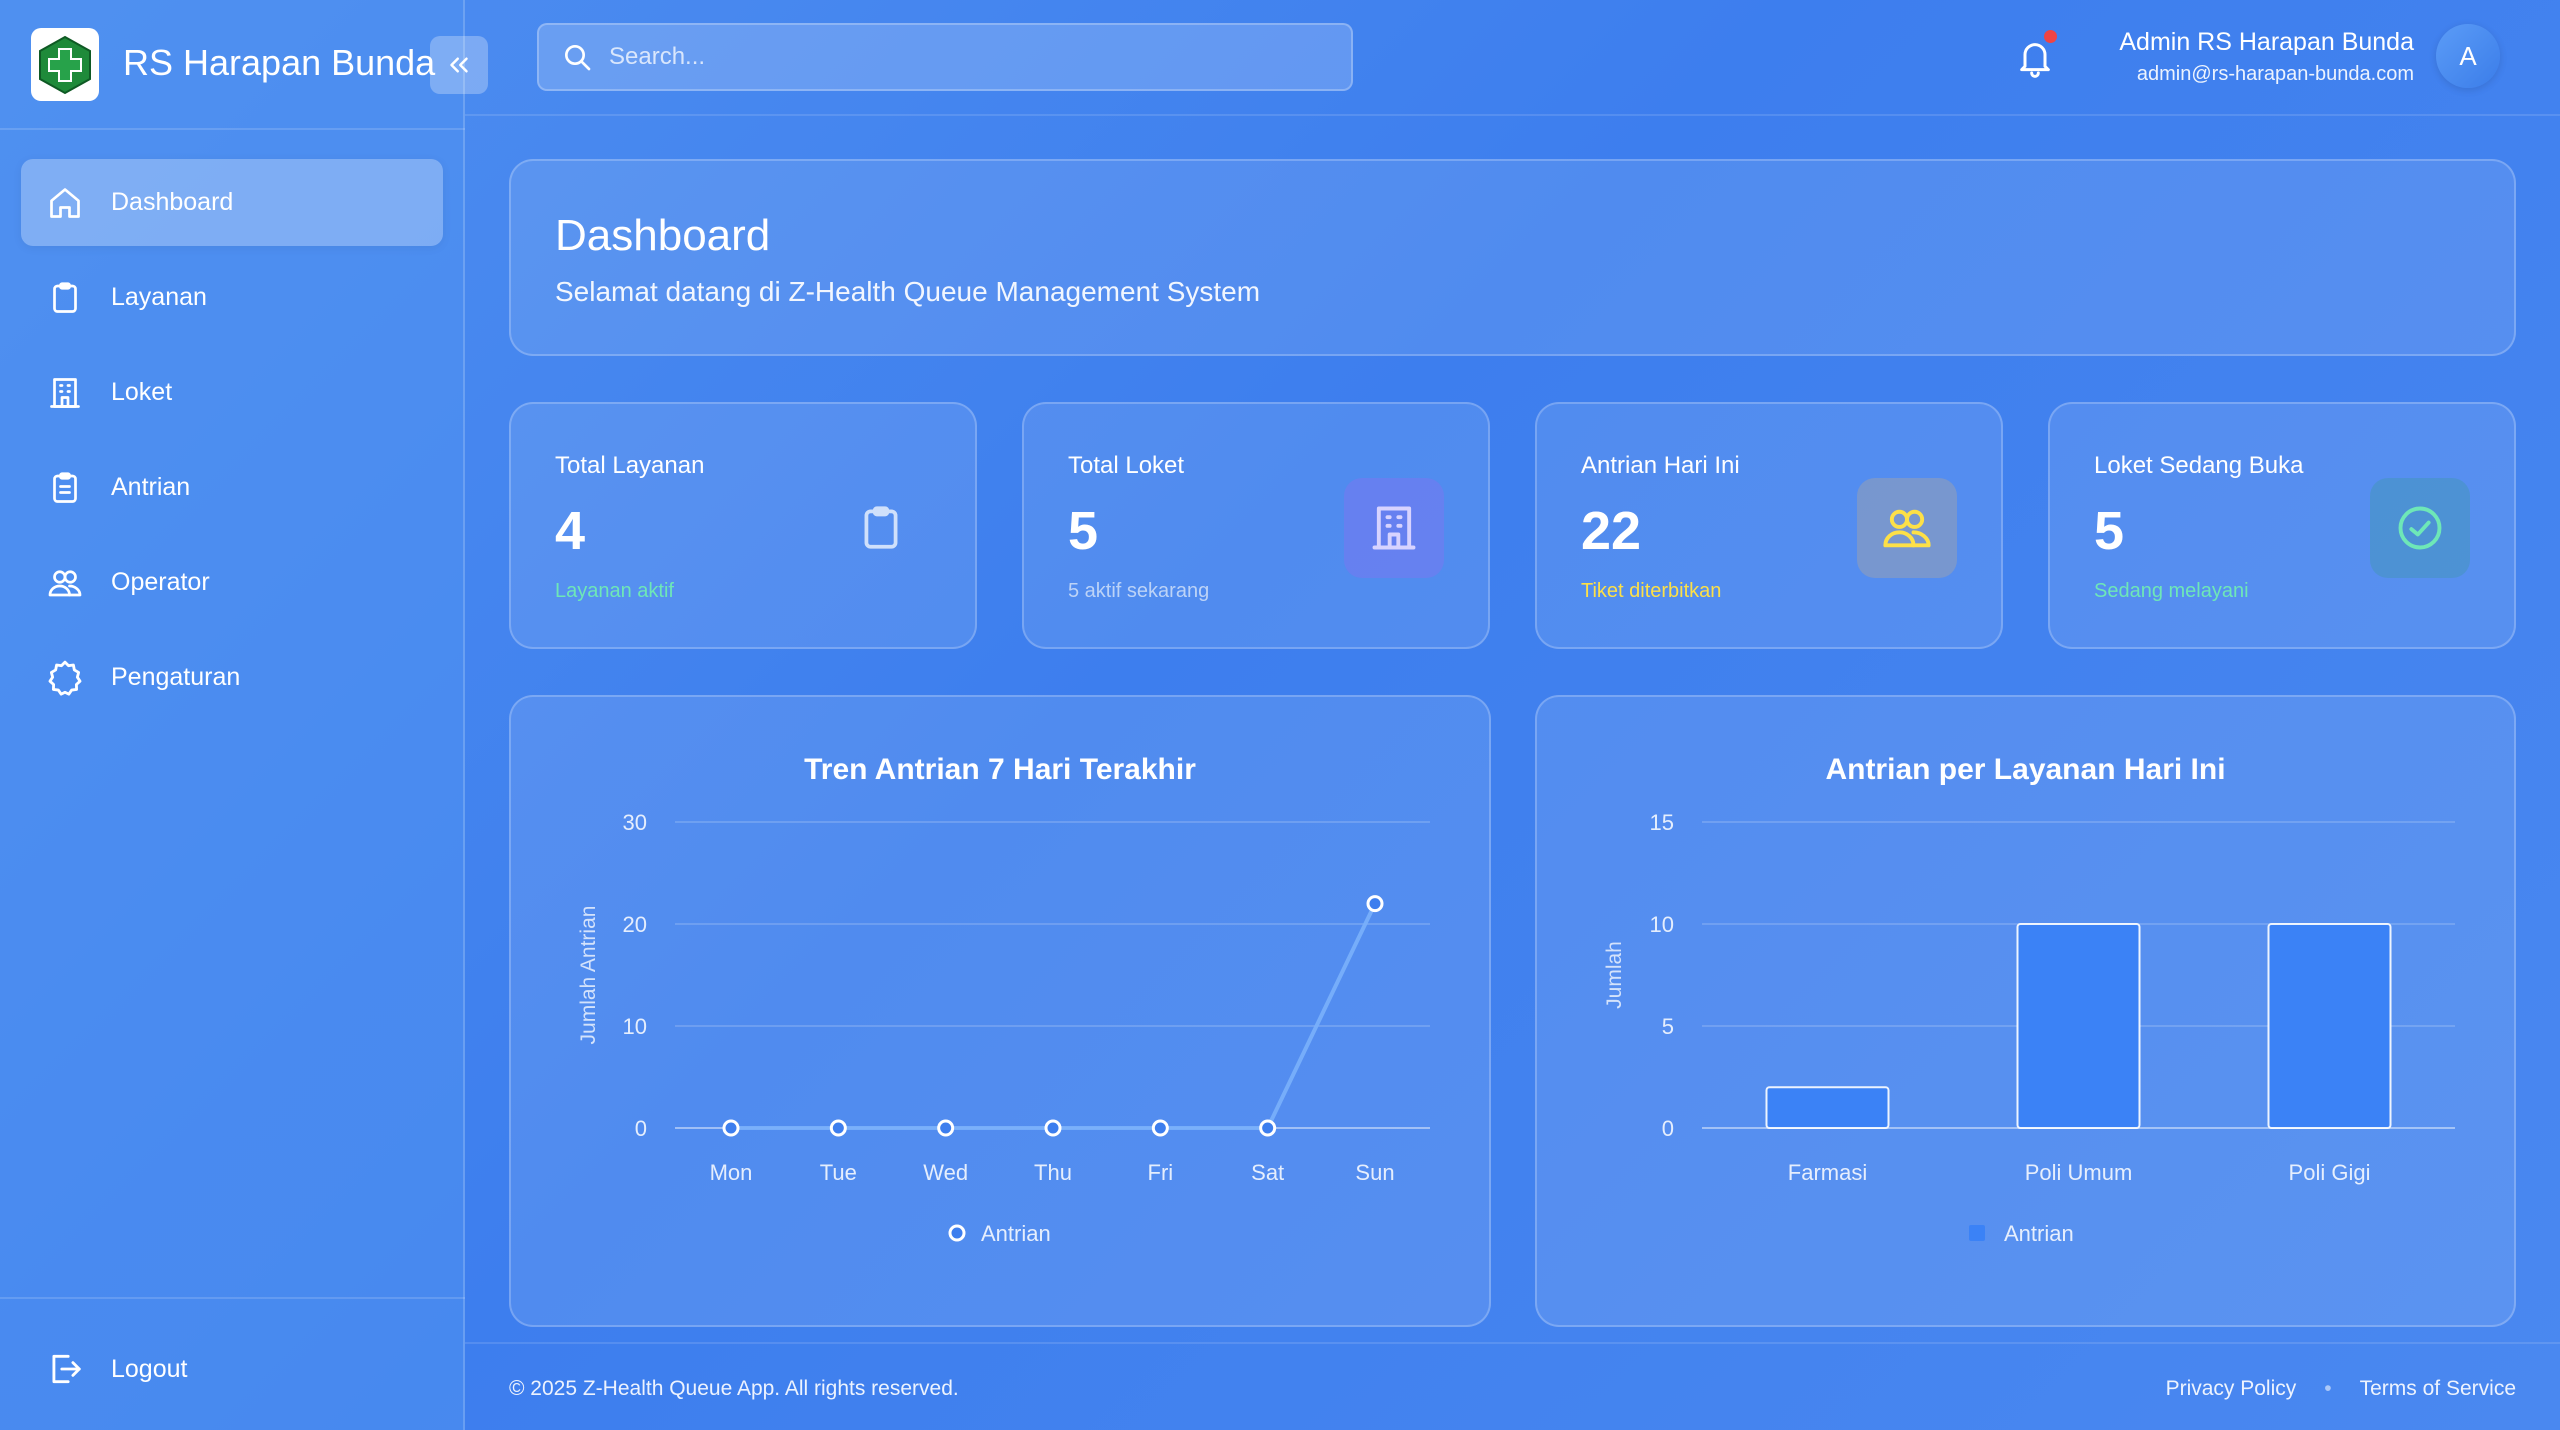 This screenshot has width=2560, height=1430. I want to click on hospital-cross-logo, so click(65, 64).